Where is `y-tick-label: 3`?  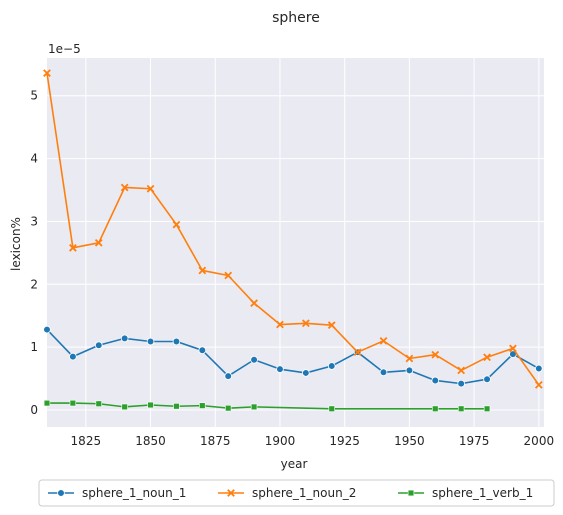 y-tick-label: 3 is located at coordinates (34, 221).